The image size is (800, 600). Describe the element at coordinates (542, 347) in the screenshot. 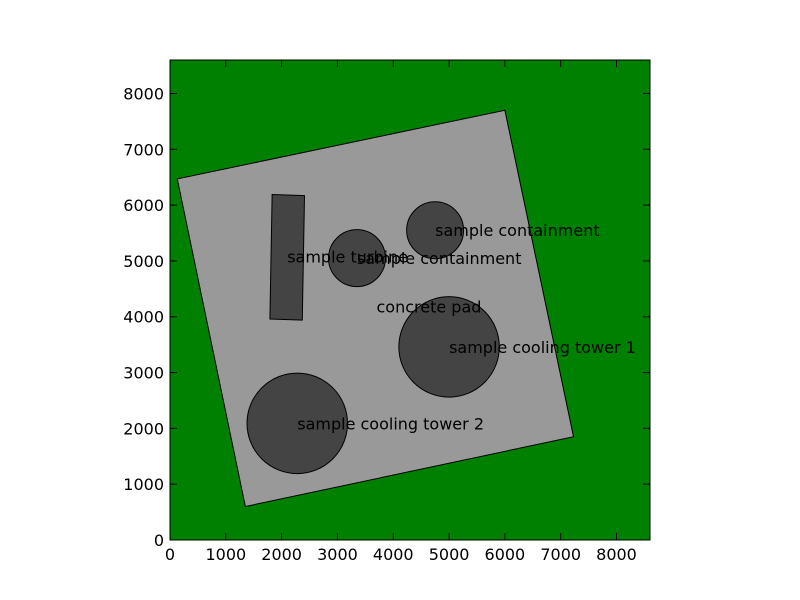

I see `sample-cooling-tower-1-label: sample cooling tower 1` at that location.